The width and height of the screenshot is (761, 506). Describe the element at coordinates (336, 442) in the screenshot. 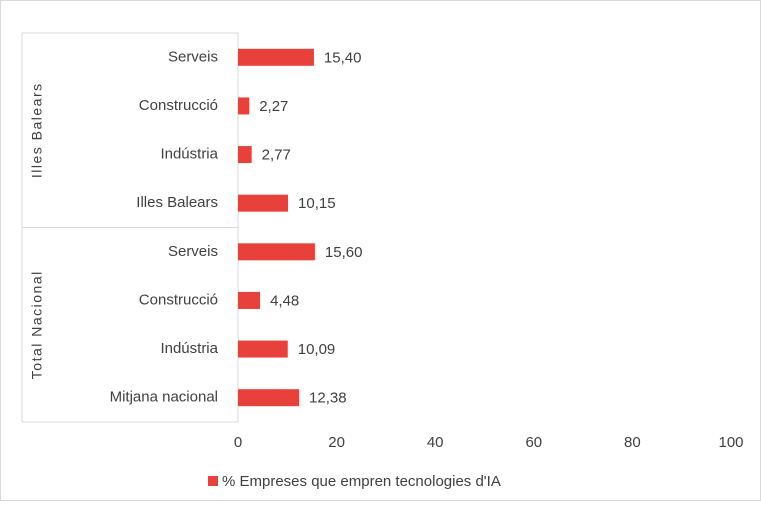

I see `x-tick-label: 20` at that location.